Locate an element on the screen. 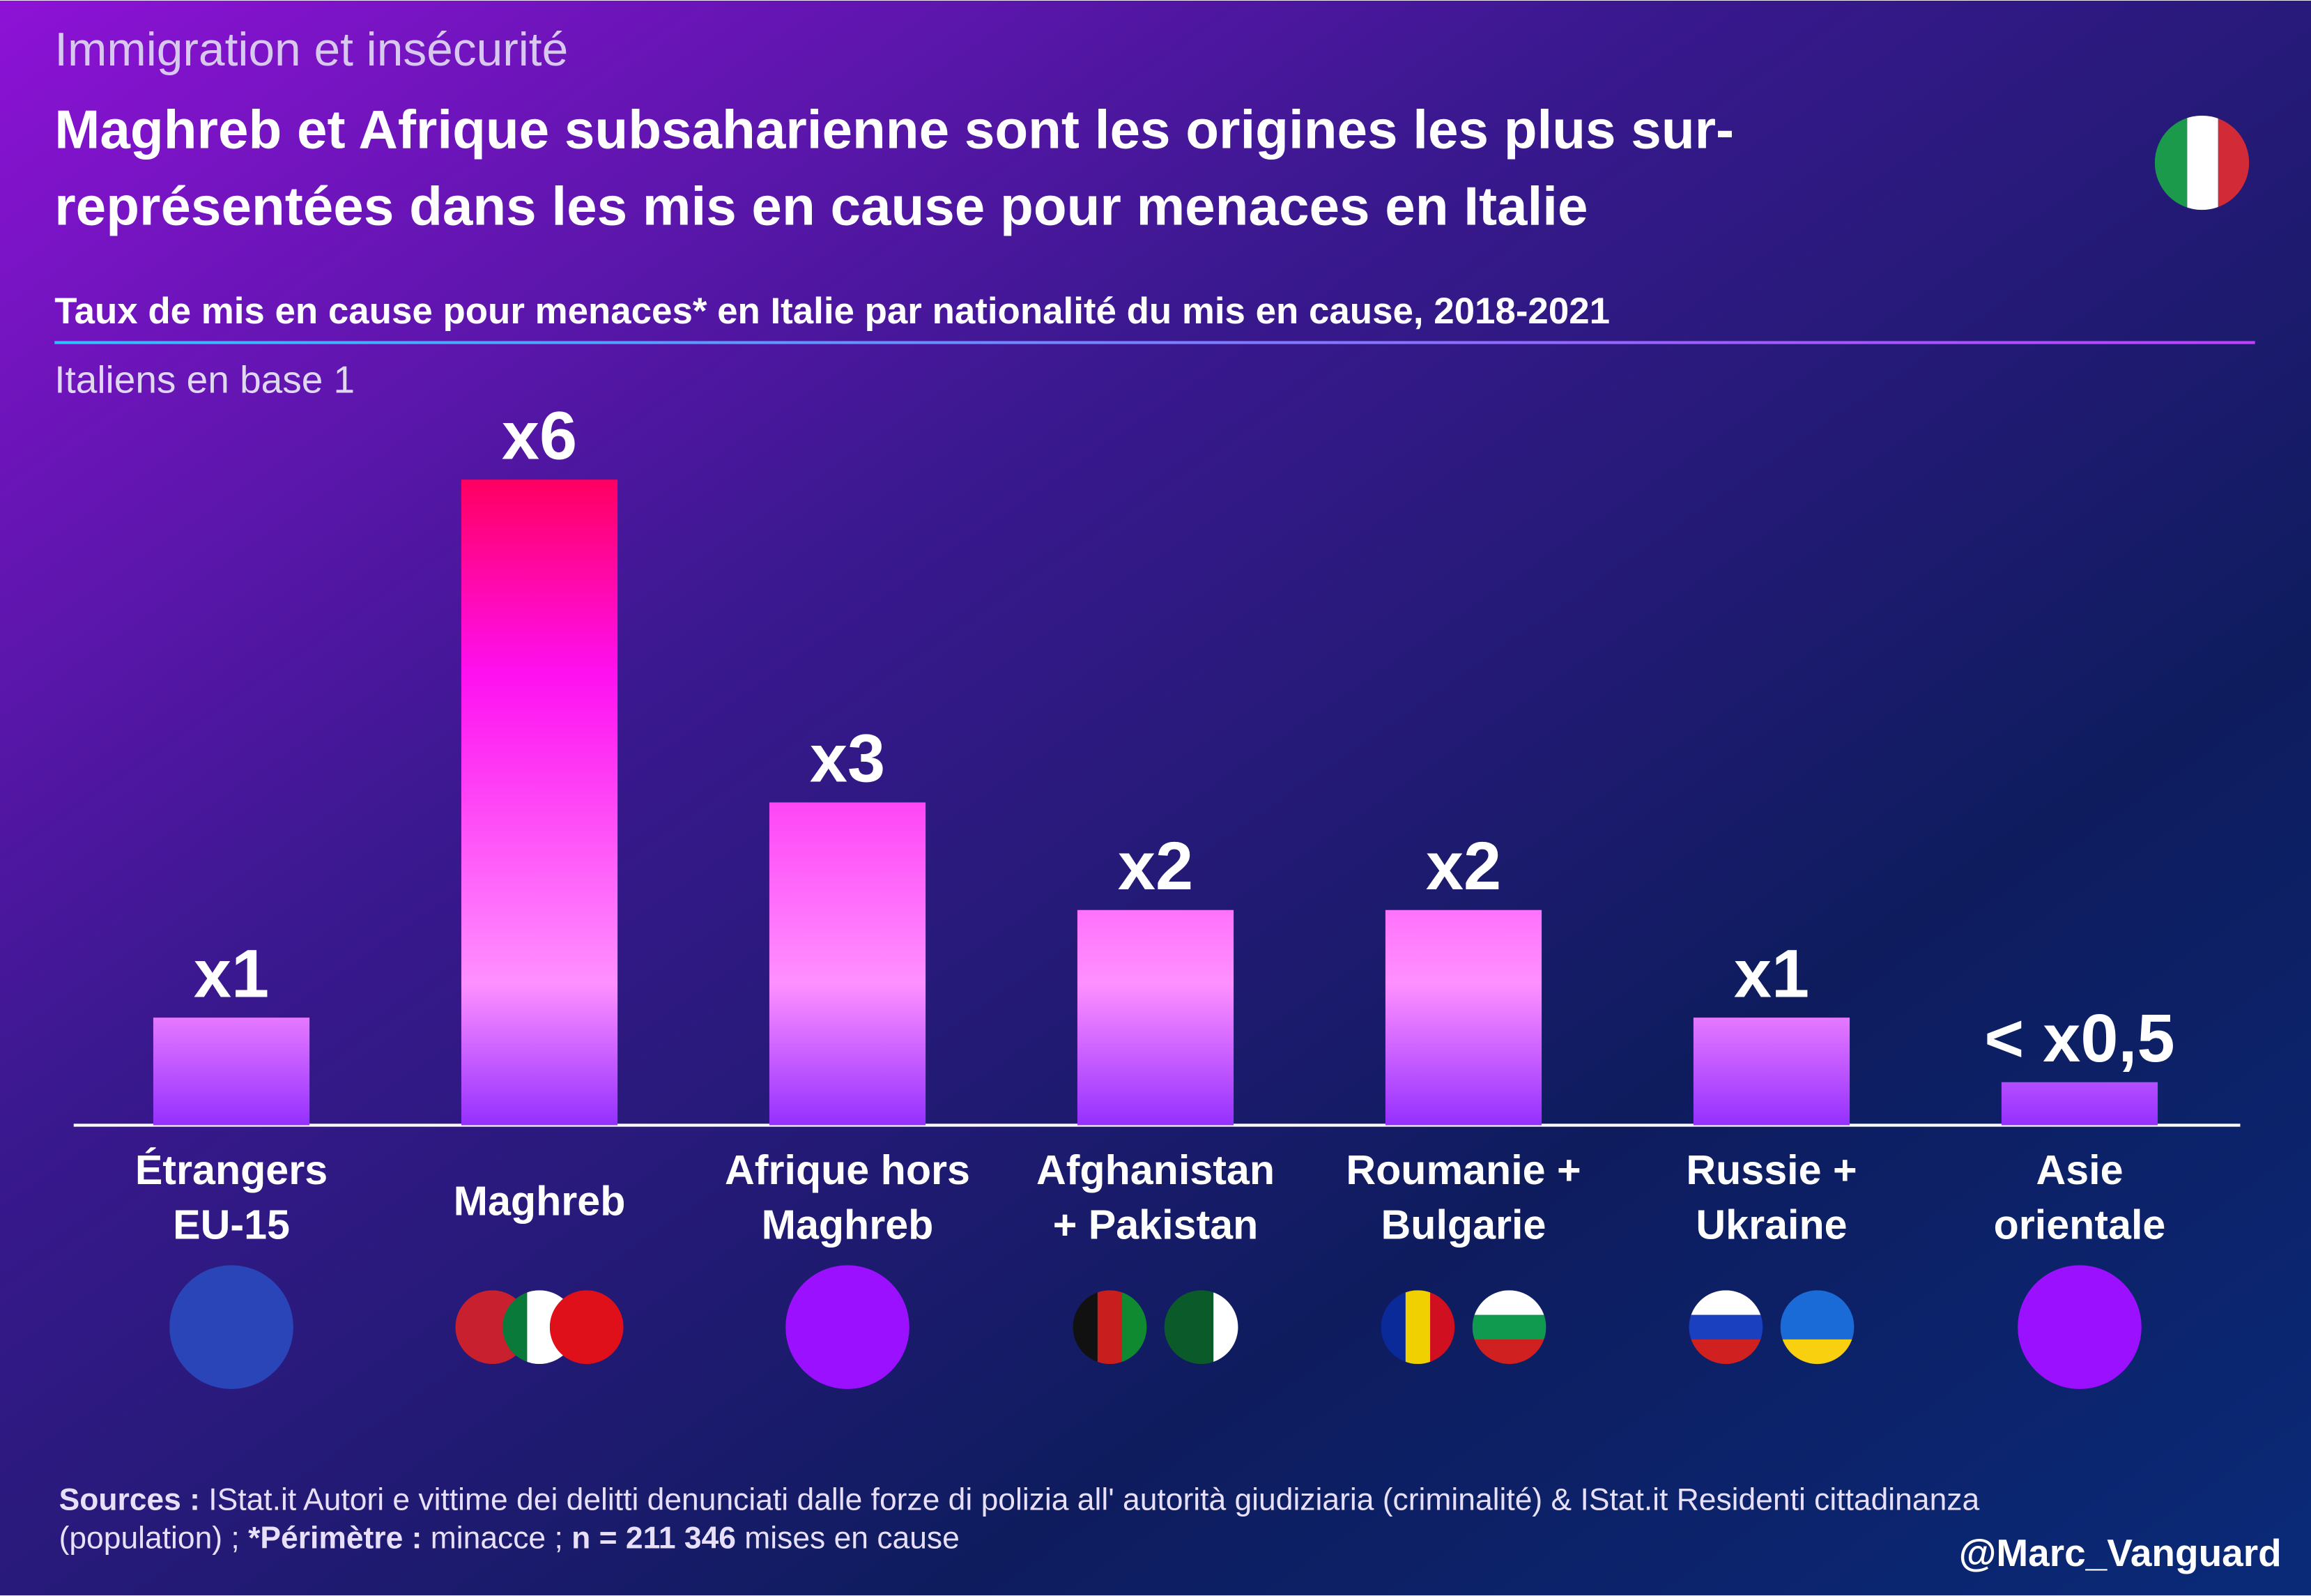  category-label: + Pakistan is located at coordinates (1156, 1224).